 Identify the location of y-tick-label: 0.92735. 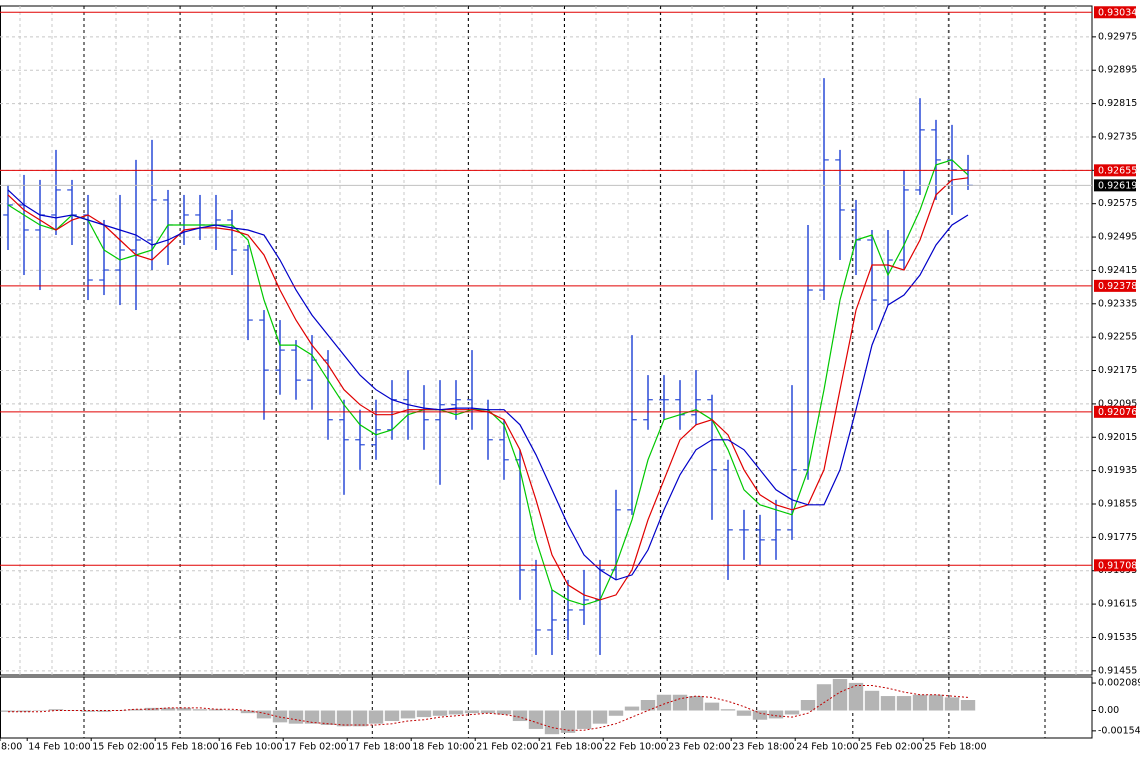
(1117, 136).